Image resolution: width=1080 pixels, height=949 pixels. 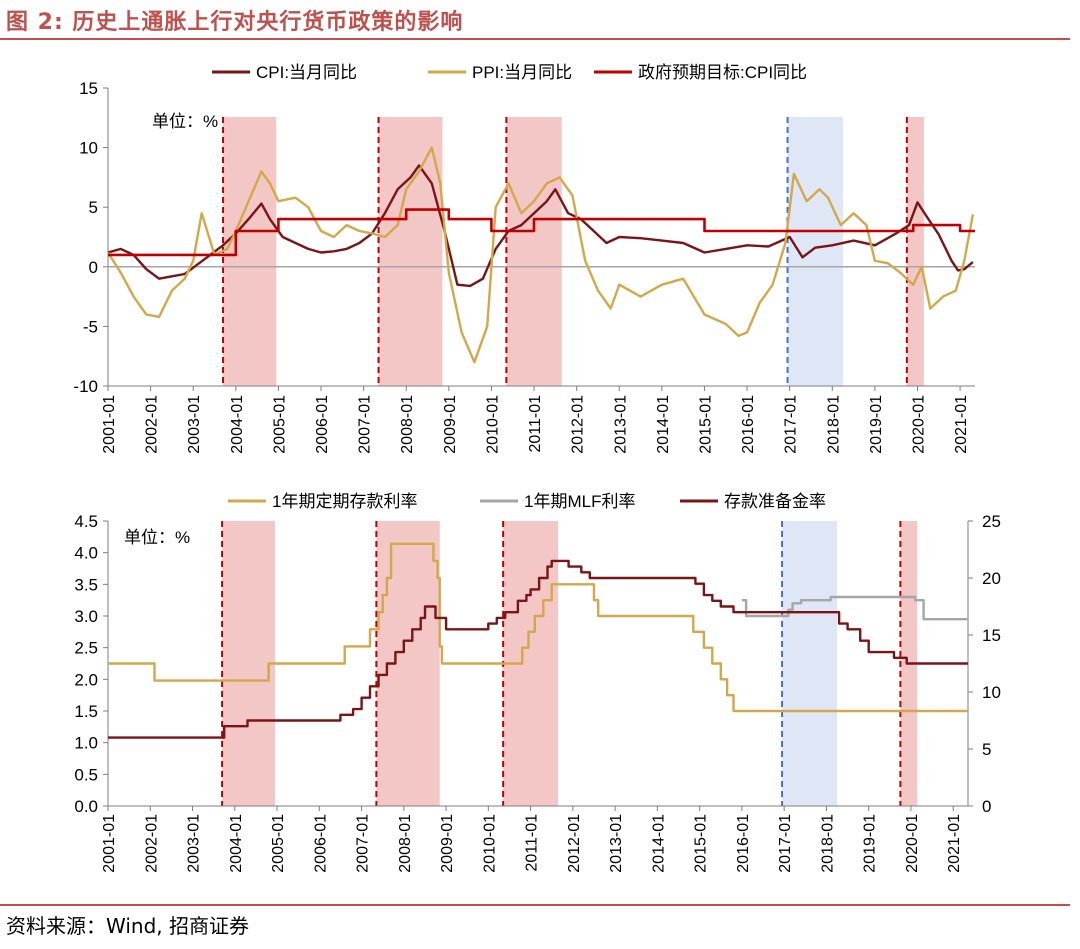 I want to click on y-tick-label: 4.5, so click(x=86, y=521).